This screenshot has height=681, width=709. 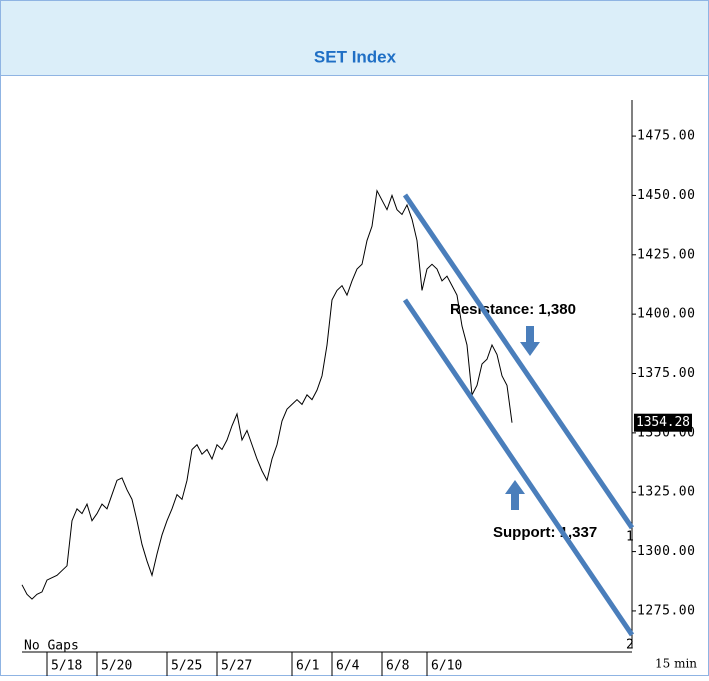 I want to click on up-arrow, so click(x=515, y=495).